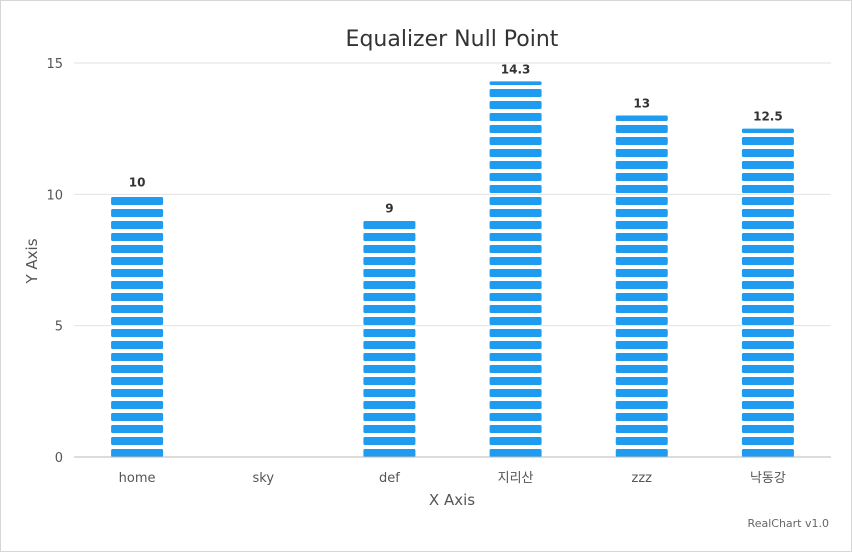 This screenshot has height=555, width=852. What do you see at coordinates (641, 104) in the screenshot?
I see `data-label: 13` at bounding box center [641, 104].